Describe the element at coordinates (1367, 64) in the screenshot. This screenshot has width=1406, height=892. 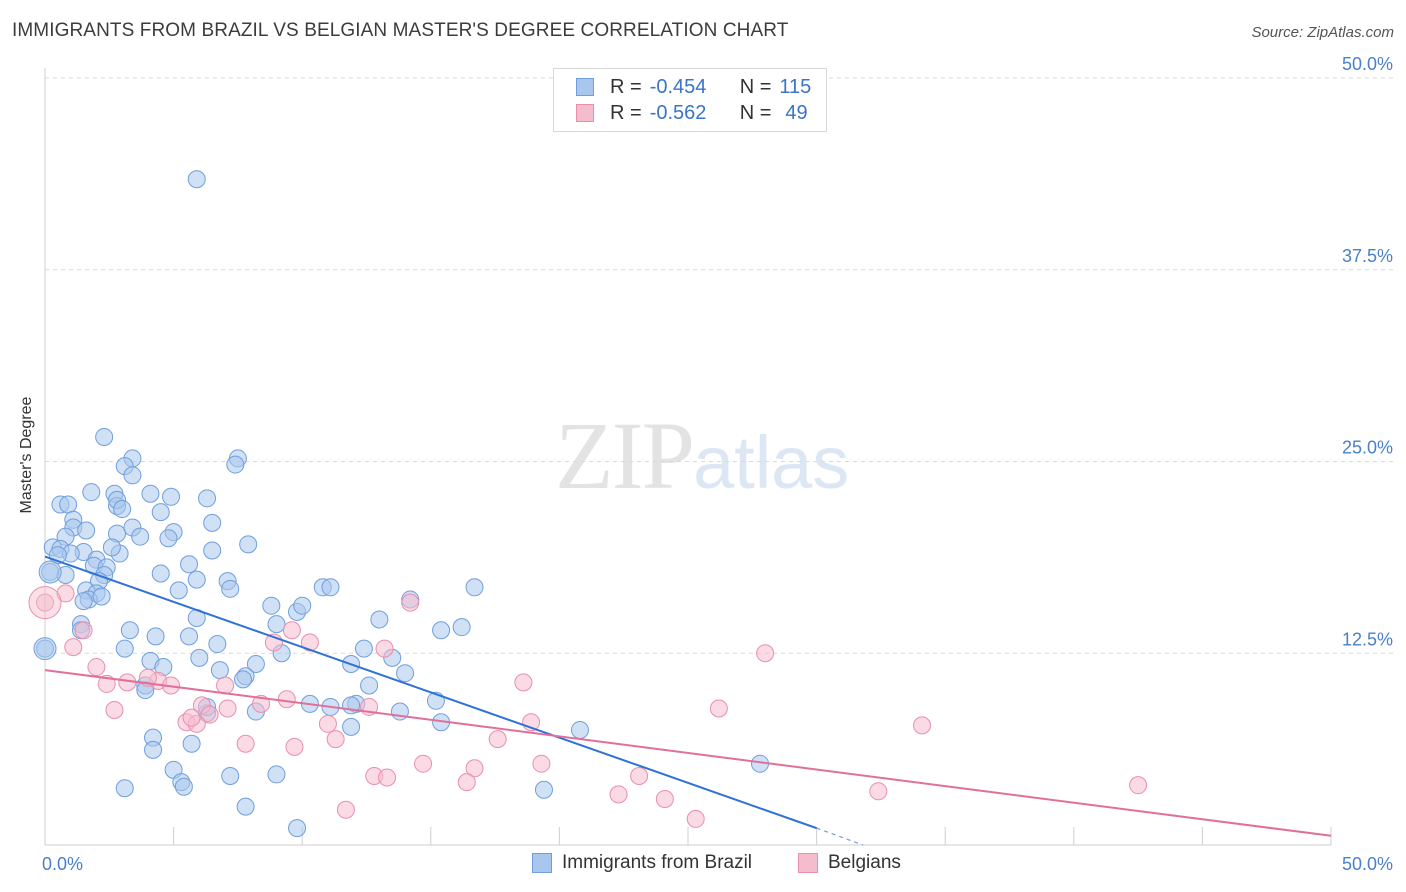
I see `y-tick-label: 50.0%` at that location.